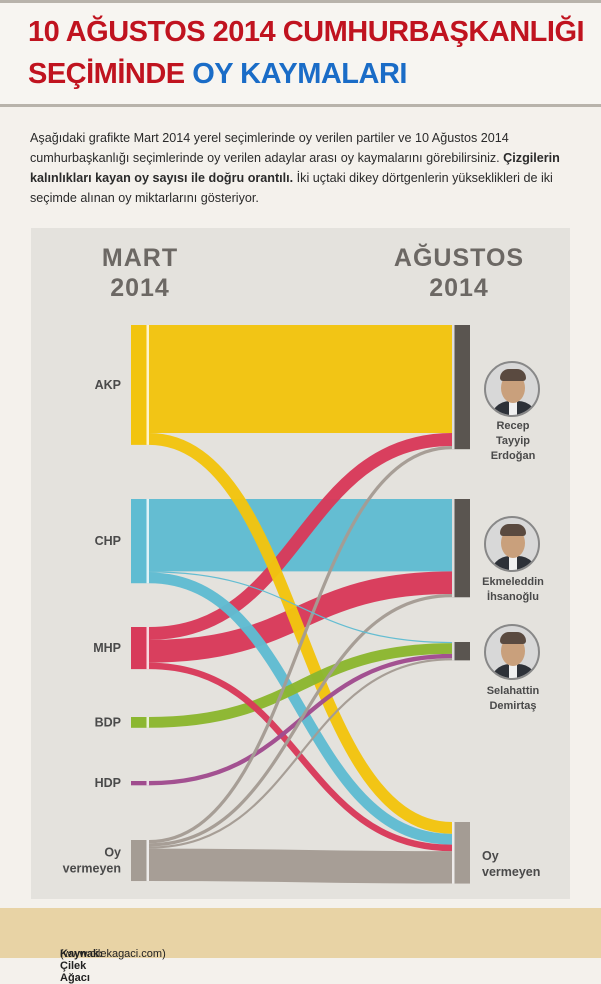 The height and width of the screenshot is (984, 601). I want to click on header-divider, so click(300, 105).